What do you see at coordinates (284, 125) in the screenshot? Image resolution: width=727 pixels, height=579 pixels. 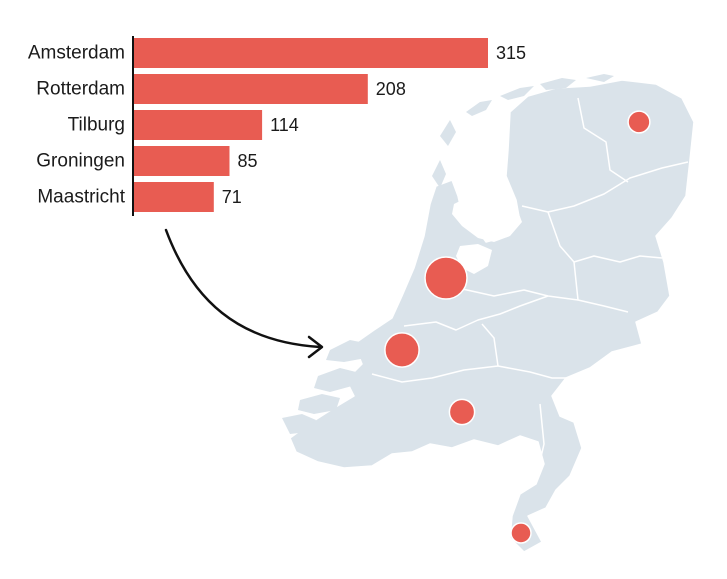 I see `value-label-tilburg: 114` at bounding box center [284, 125].